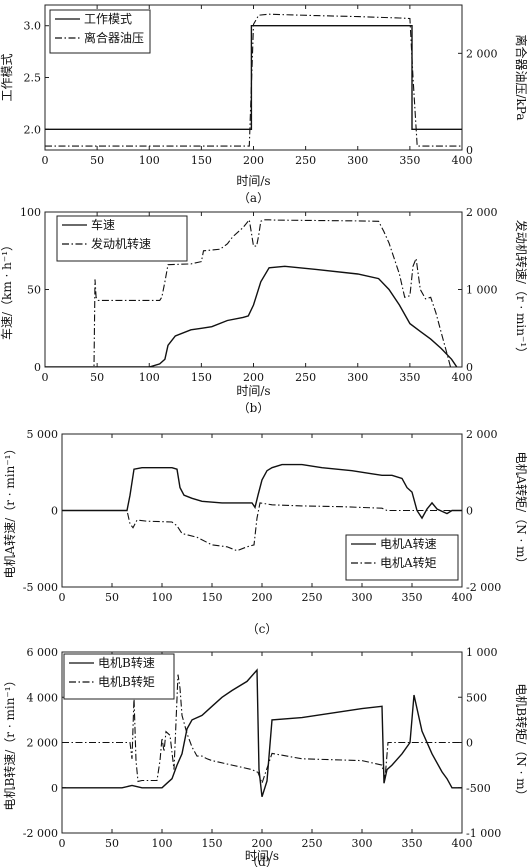 Image resolution: width=527 pixels, height=867 pixels. Describe the element at coordinates (108, 19) in the screenshot. I see `legend-entry: 工作模式` at that location.